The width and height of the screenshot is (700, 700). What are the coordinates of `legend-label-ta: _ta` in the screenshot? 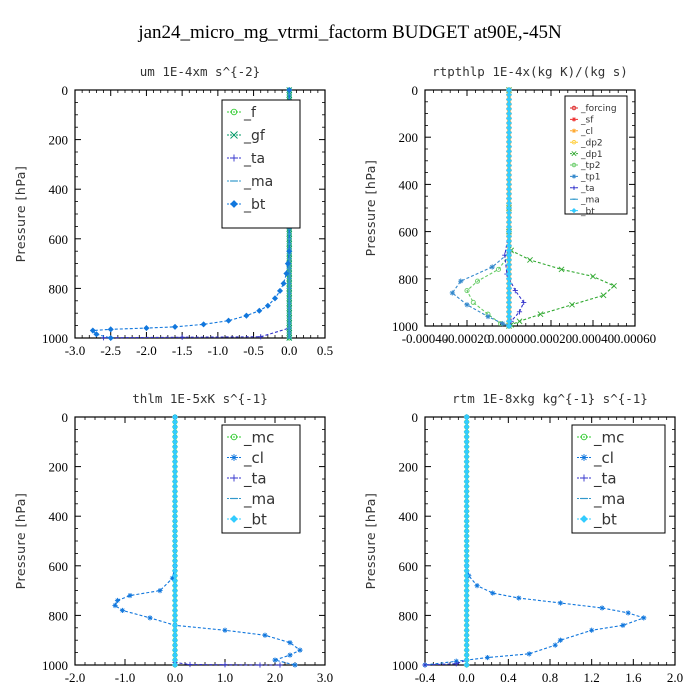 It's located at (587, 189).